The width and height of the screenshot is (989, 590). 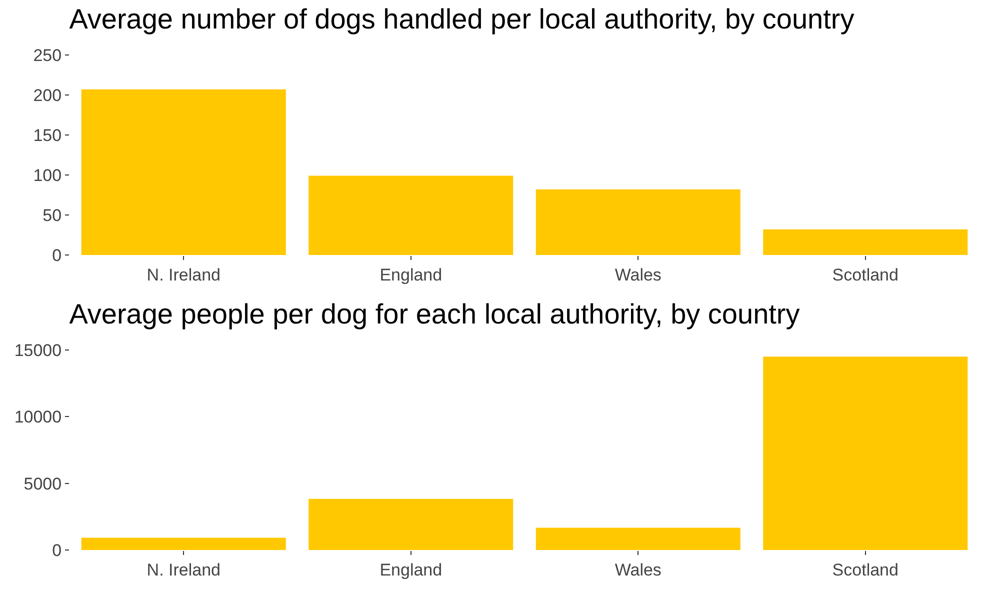 I want to click on y-tick-label: 15000, so click(x=38, y=350).